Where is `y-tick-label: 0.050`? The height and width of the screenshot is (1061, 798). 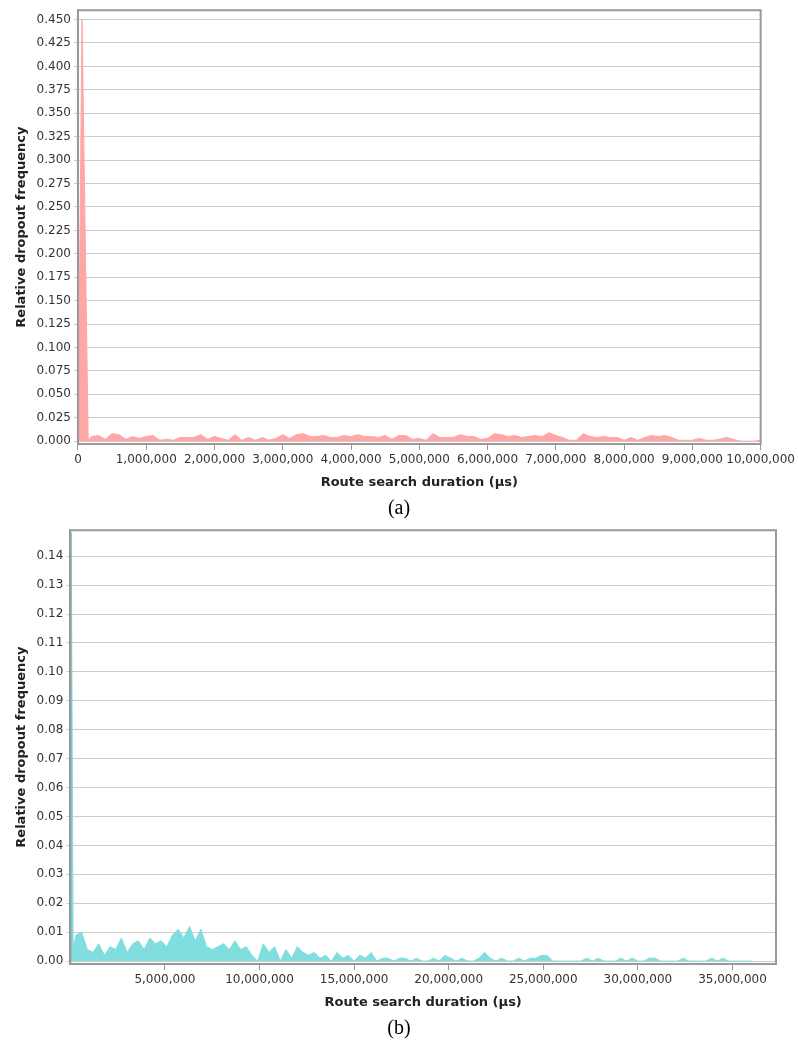 y-tick-label: 0.050 is located at coordinates (53, 393).